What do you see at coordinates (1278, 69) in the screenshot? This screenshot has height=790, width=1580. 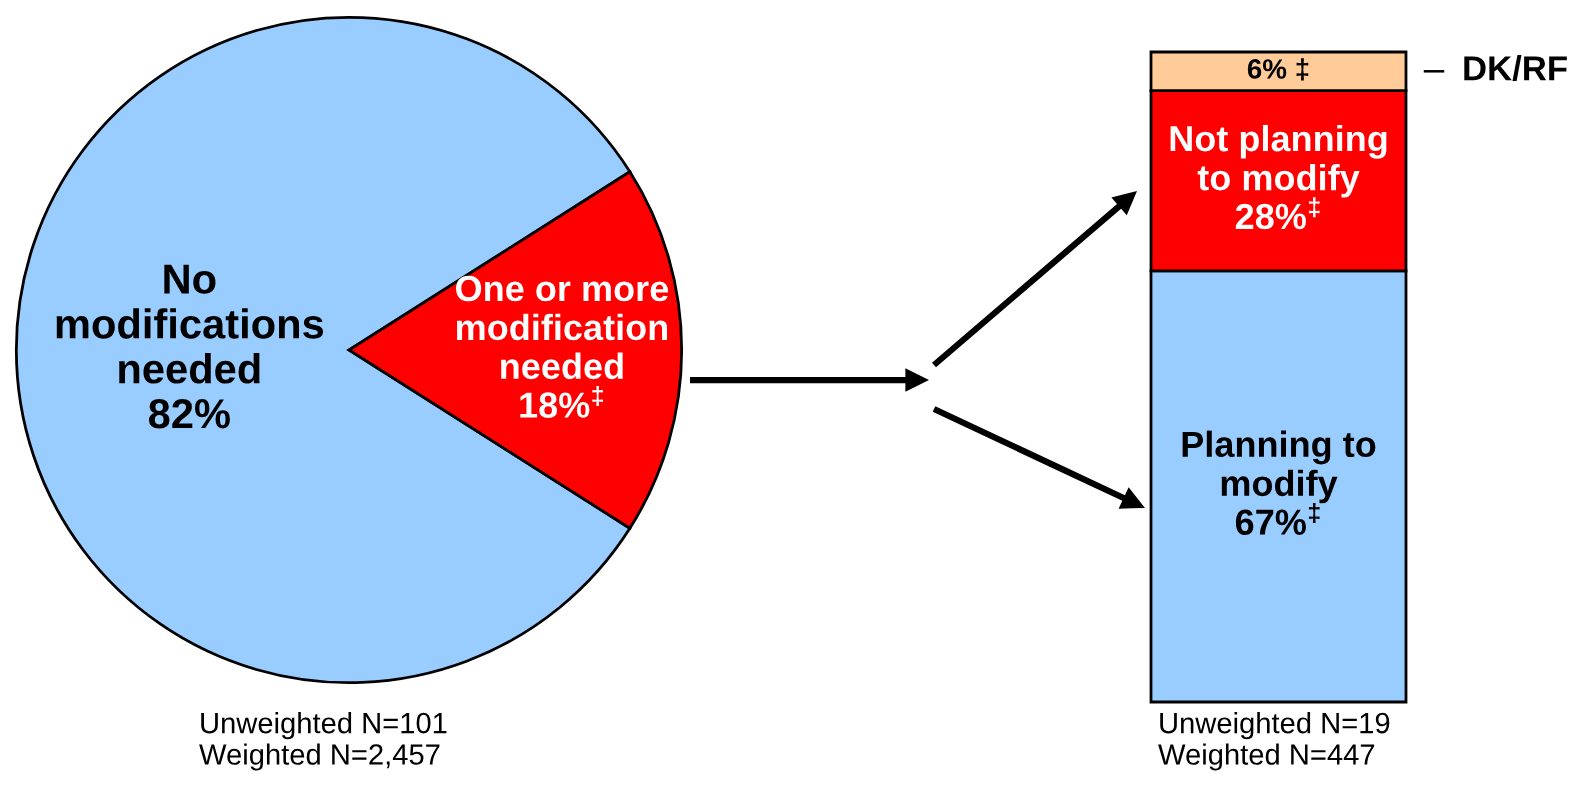 I see `data-label: 6% ‡` at bounding box center [1278, 69].